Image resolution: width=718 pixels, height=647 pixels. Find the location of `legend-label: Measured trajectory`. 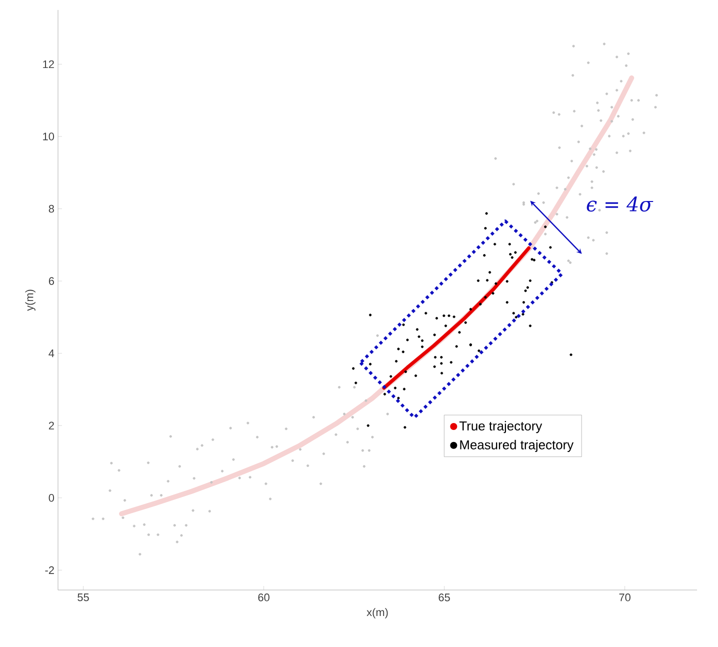

legend-label: Measured trajectory is located at coordinates (517, 446).